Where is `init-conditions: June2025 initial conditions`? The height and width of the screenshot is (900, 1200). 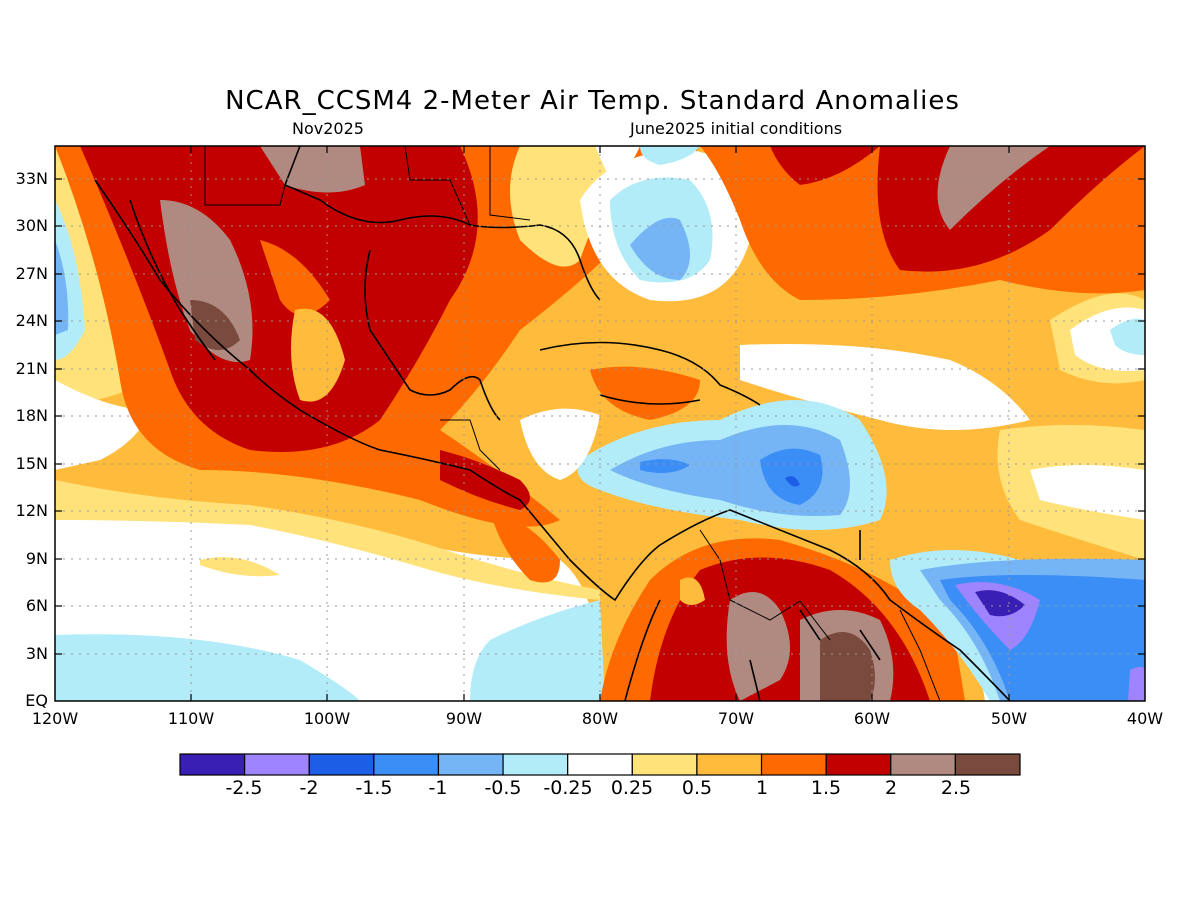 init-conditions: June2025 initial conditions is located at coordinates (736, 128).